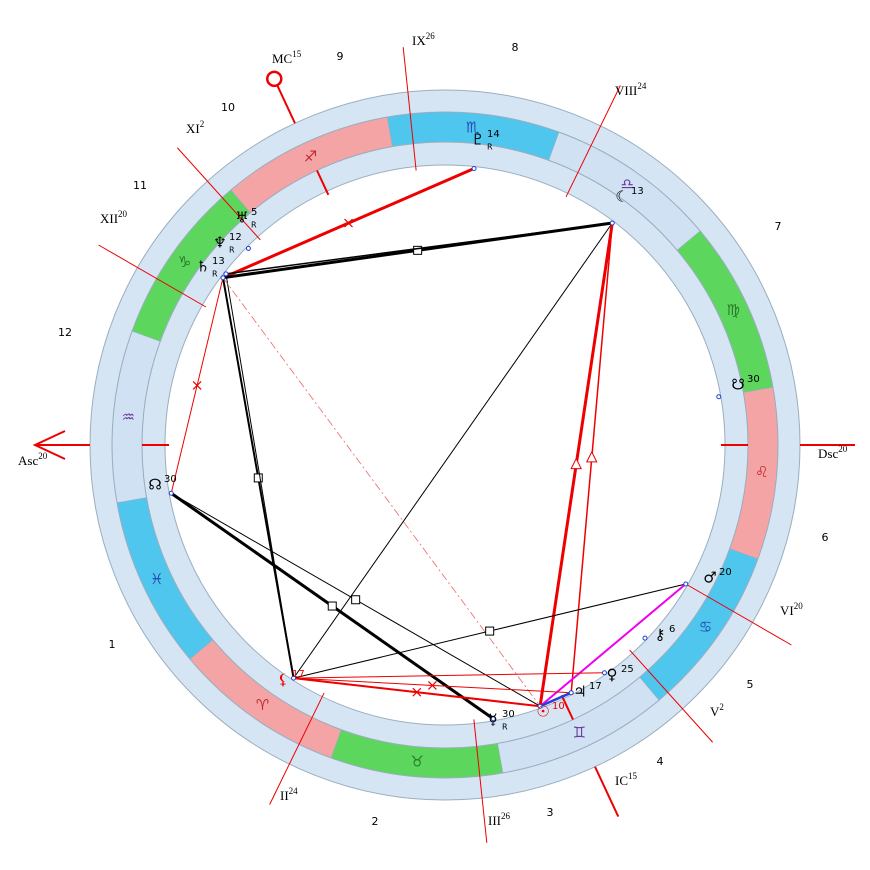 The image size is (870, 870). What do you see at coordinates (140, 185) in the screenshot?
I see `house-number: 11` at bounding box center [140, 185].